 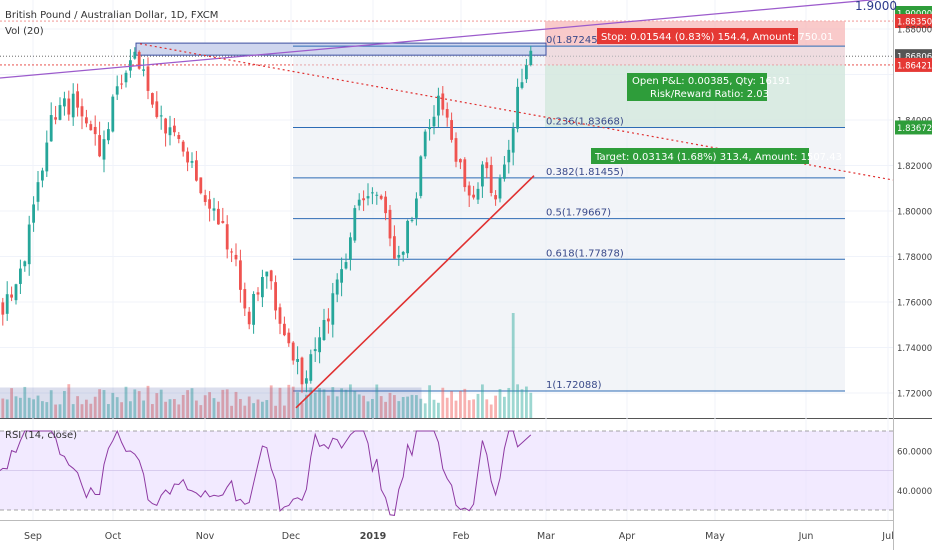 What do you see at coordinates (914, 213) in the screenshot?
I see `price-axis-label: 1.80000` at bounding box center [914, 213].